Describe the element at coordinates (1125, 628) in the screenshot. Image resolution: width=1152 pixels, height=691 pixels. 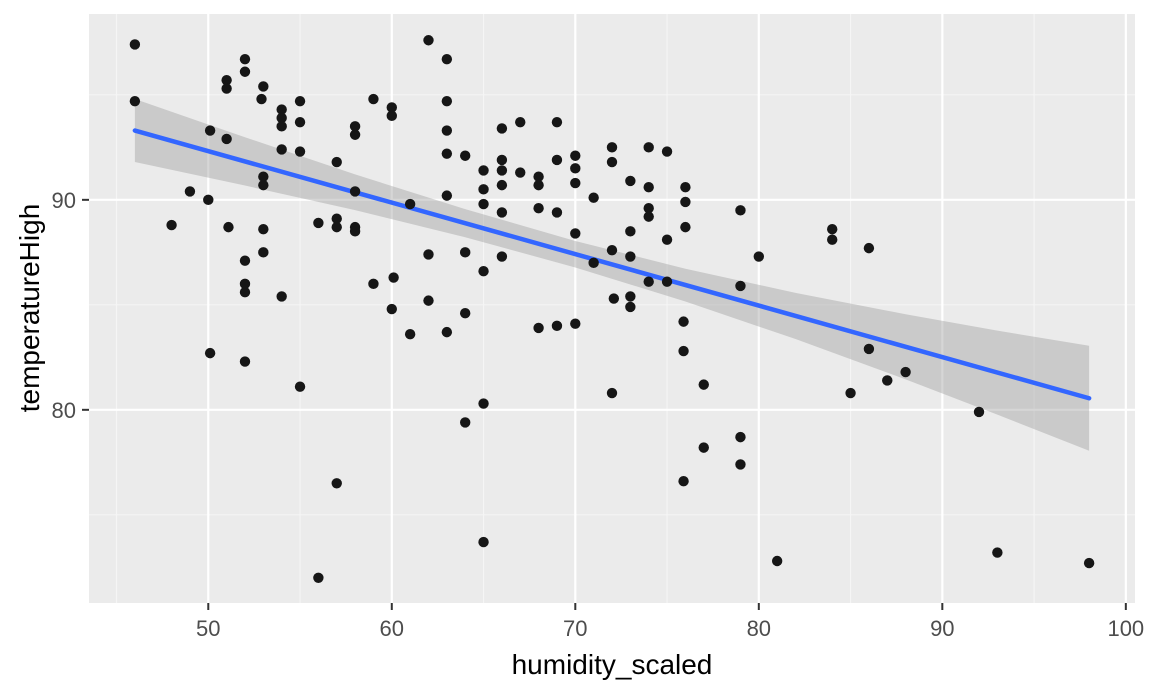
I see `x-tick-label: 100` at that location.